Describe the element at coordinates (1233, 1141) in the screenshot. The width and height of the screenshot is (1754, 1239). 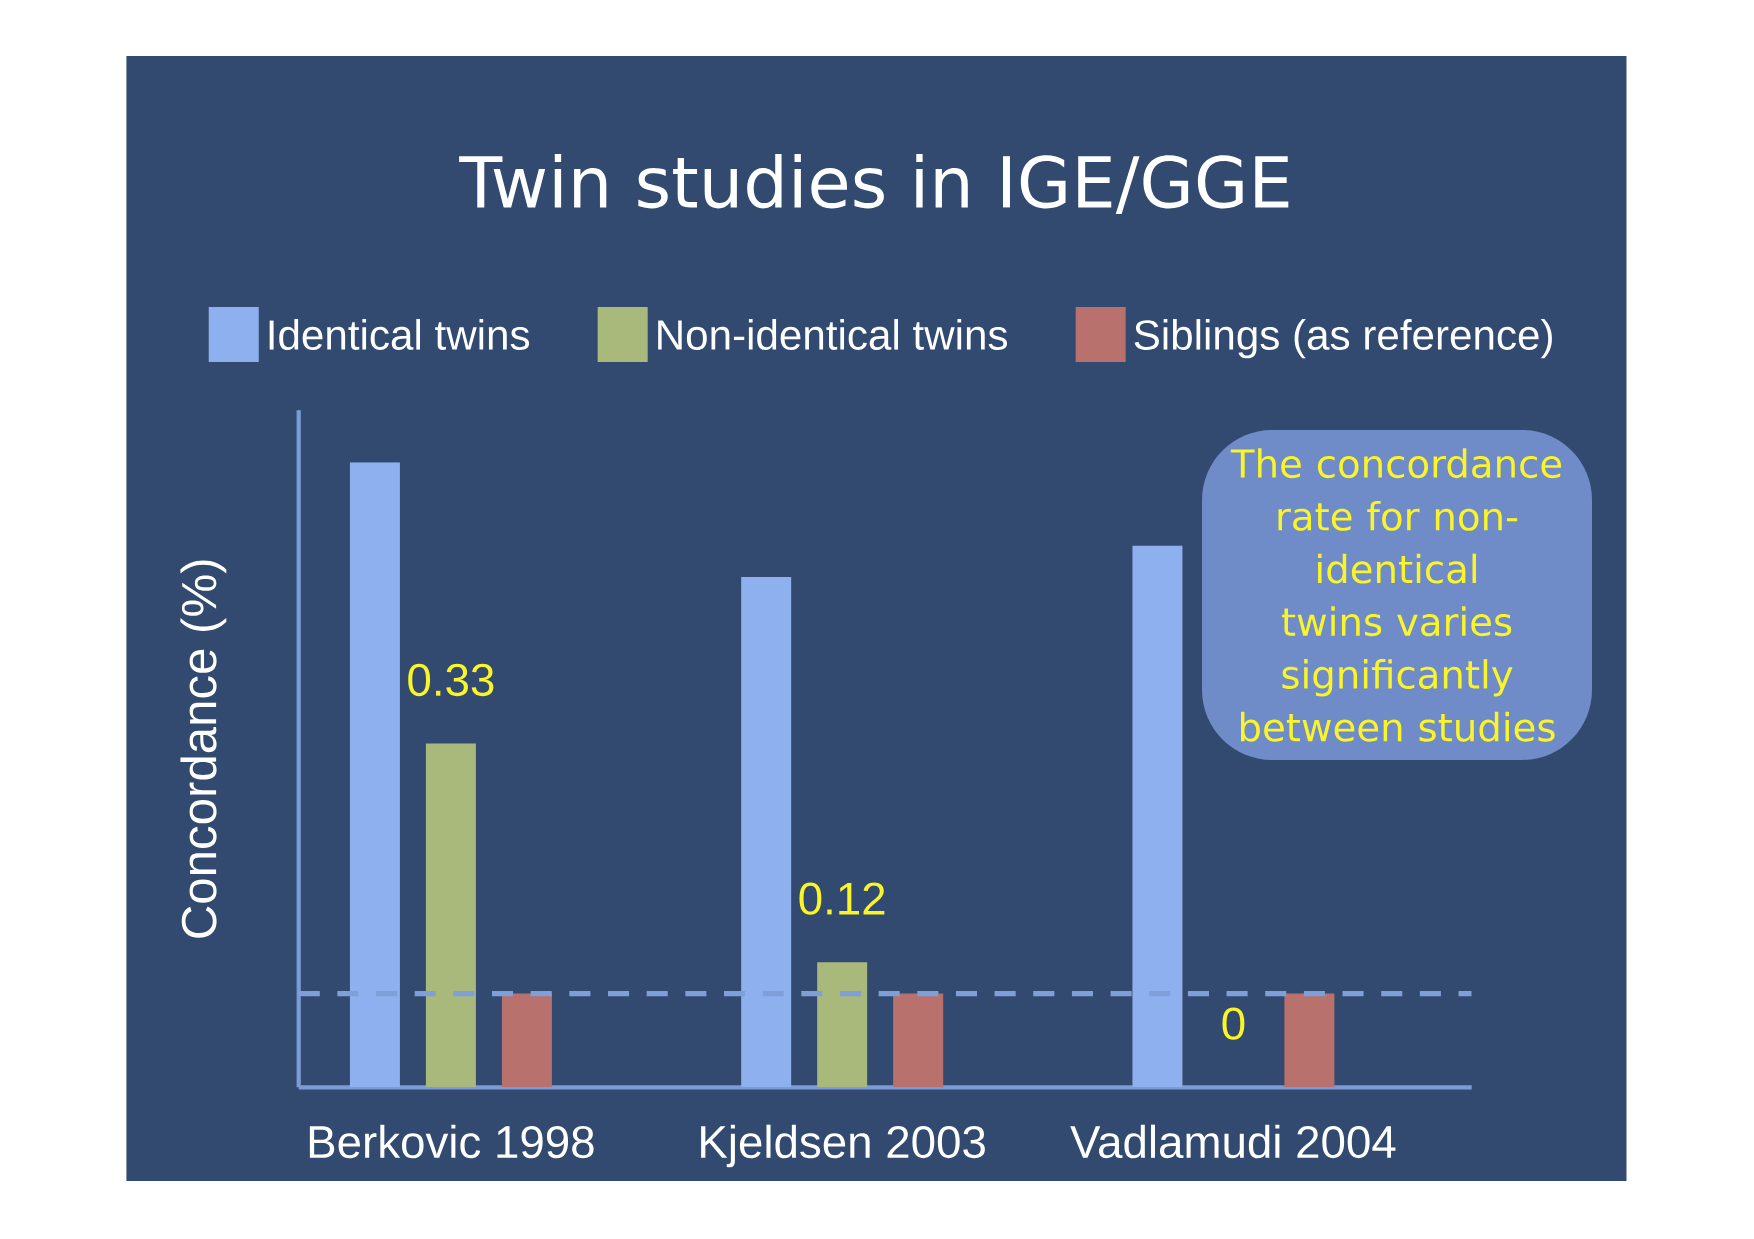
I see `x-tick-label: Vadlamudi 2004` at that location.